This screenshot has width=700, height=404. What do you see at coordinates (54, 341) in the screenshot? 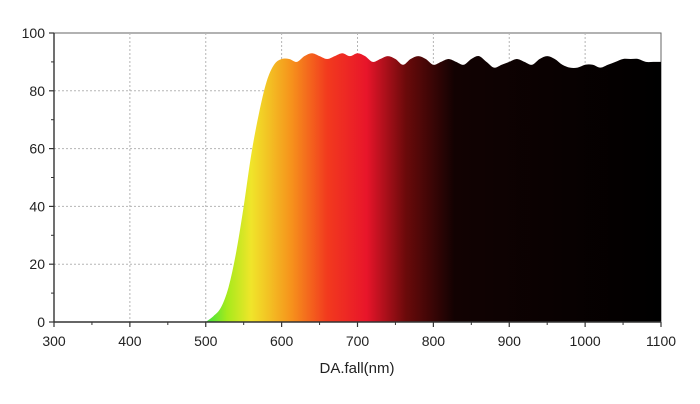
I see `x-tick-label: 300` at bounding box center [54, 341].